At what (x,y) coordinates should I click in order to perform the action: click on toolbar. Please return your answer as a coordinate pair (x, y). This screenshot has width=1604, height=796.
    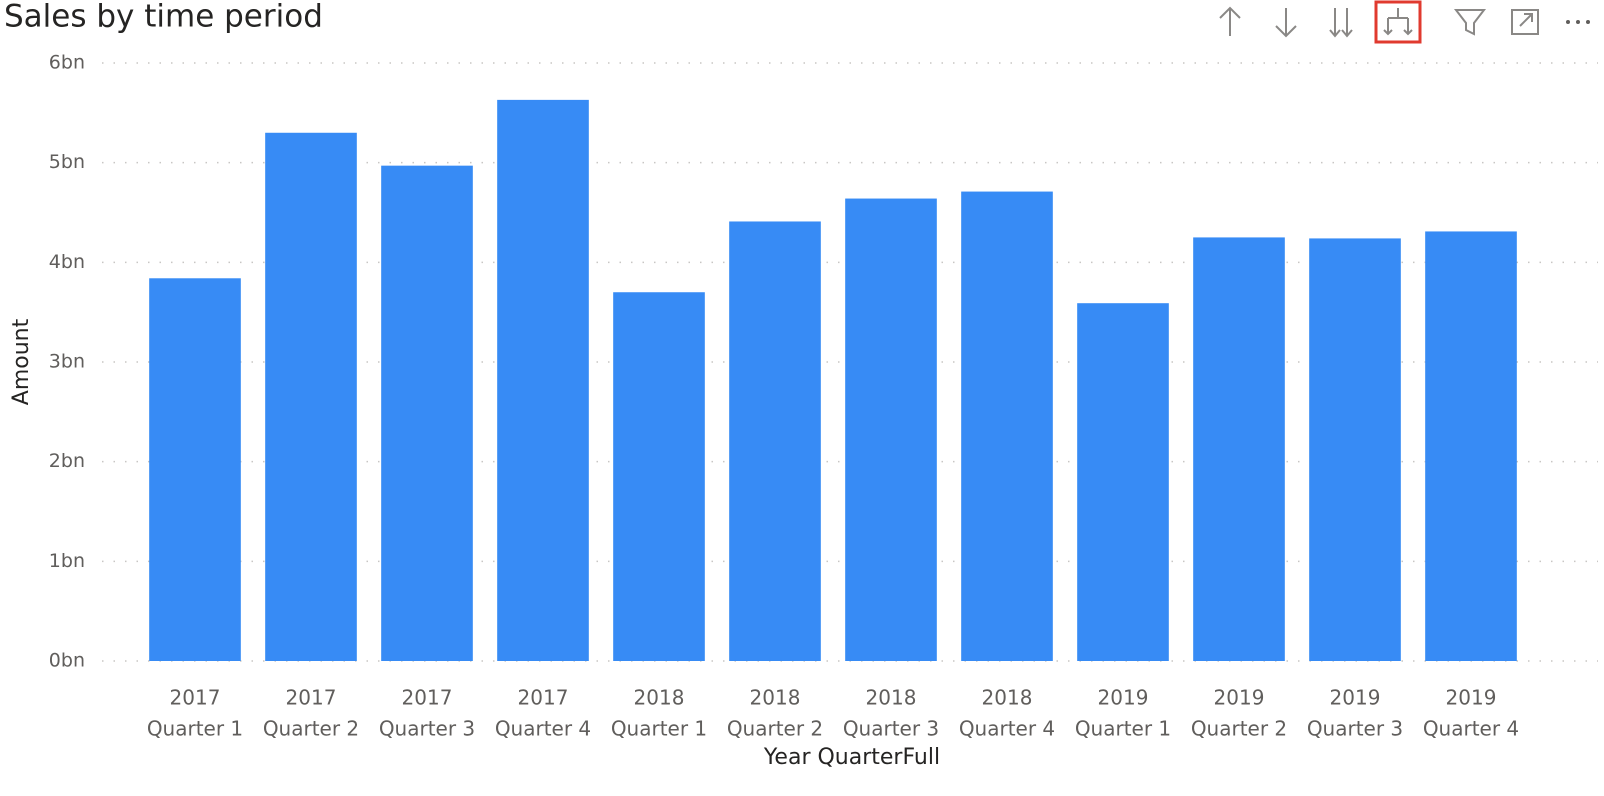
    Looking at the image, I should click on (1404, 22).